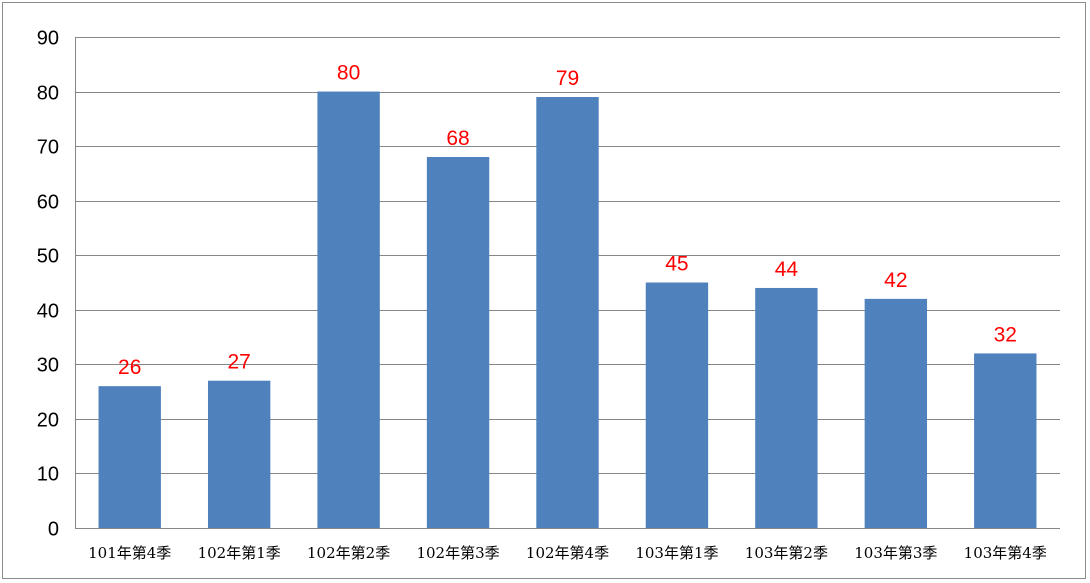 This screenshot has height=583, width=1090. I want to click on x-tick-label: 102年第4季, so click(567, 553).